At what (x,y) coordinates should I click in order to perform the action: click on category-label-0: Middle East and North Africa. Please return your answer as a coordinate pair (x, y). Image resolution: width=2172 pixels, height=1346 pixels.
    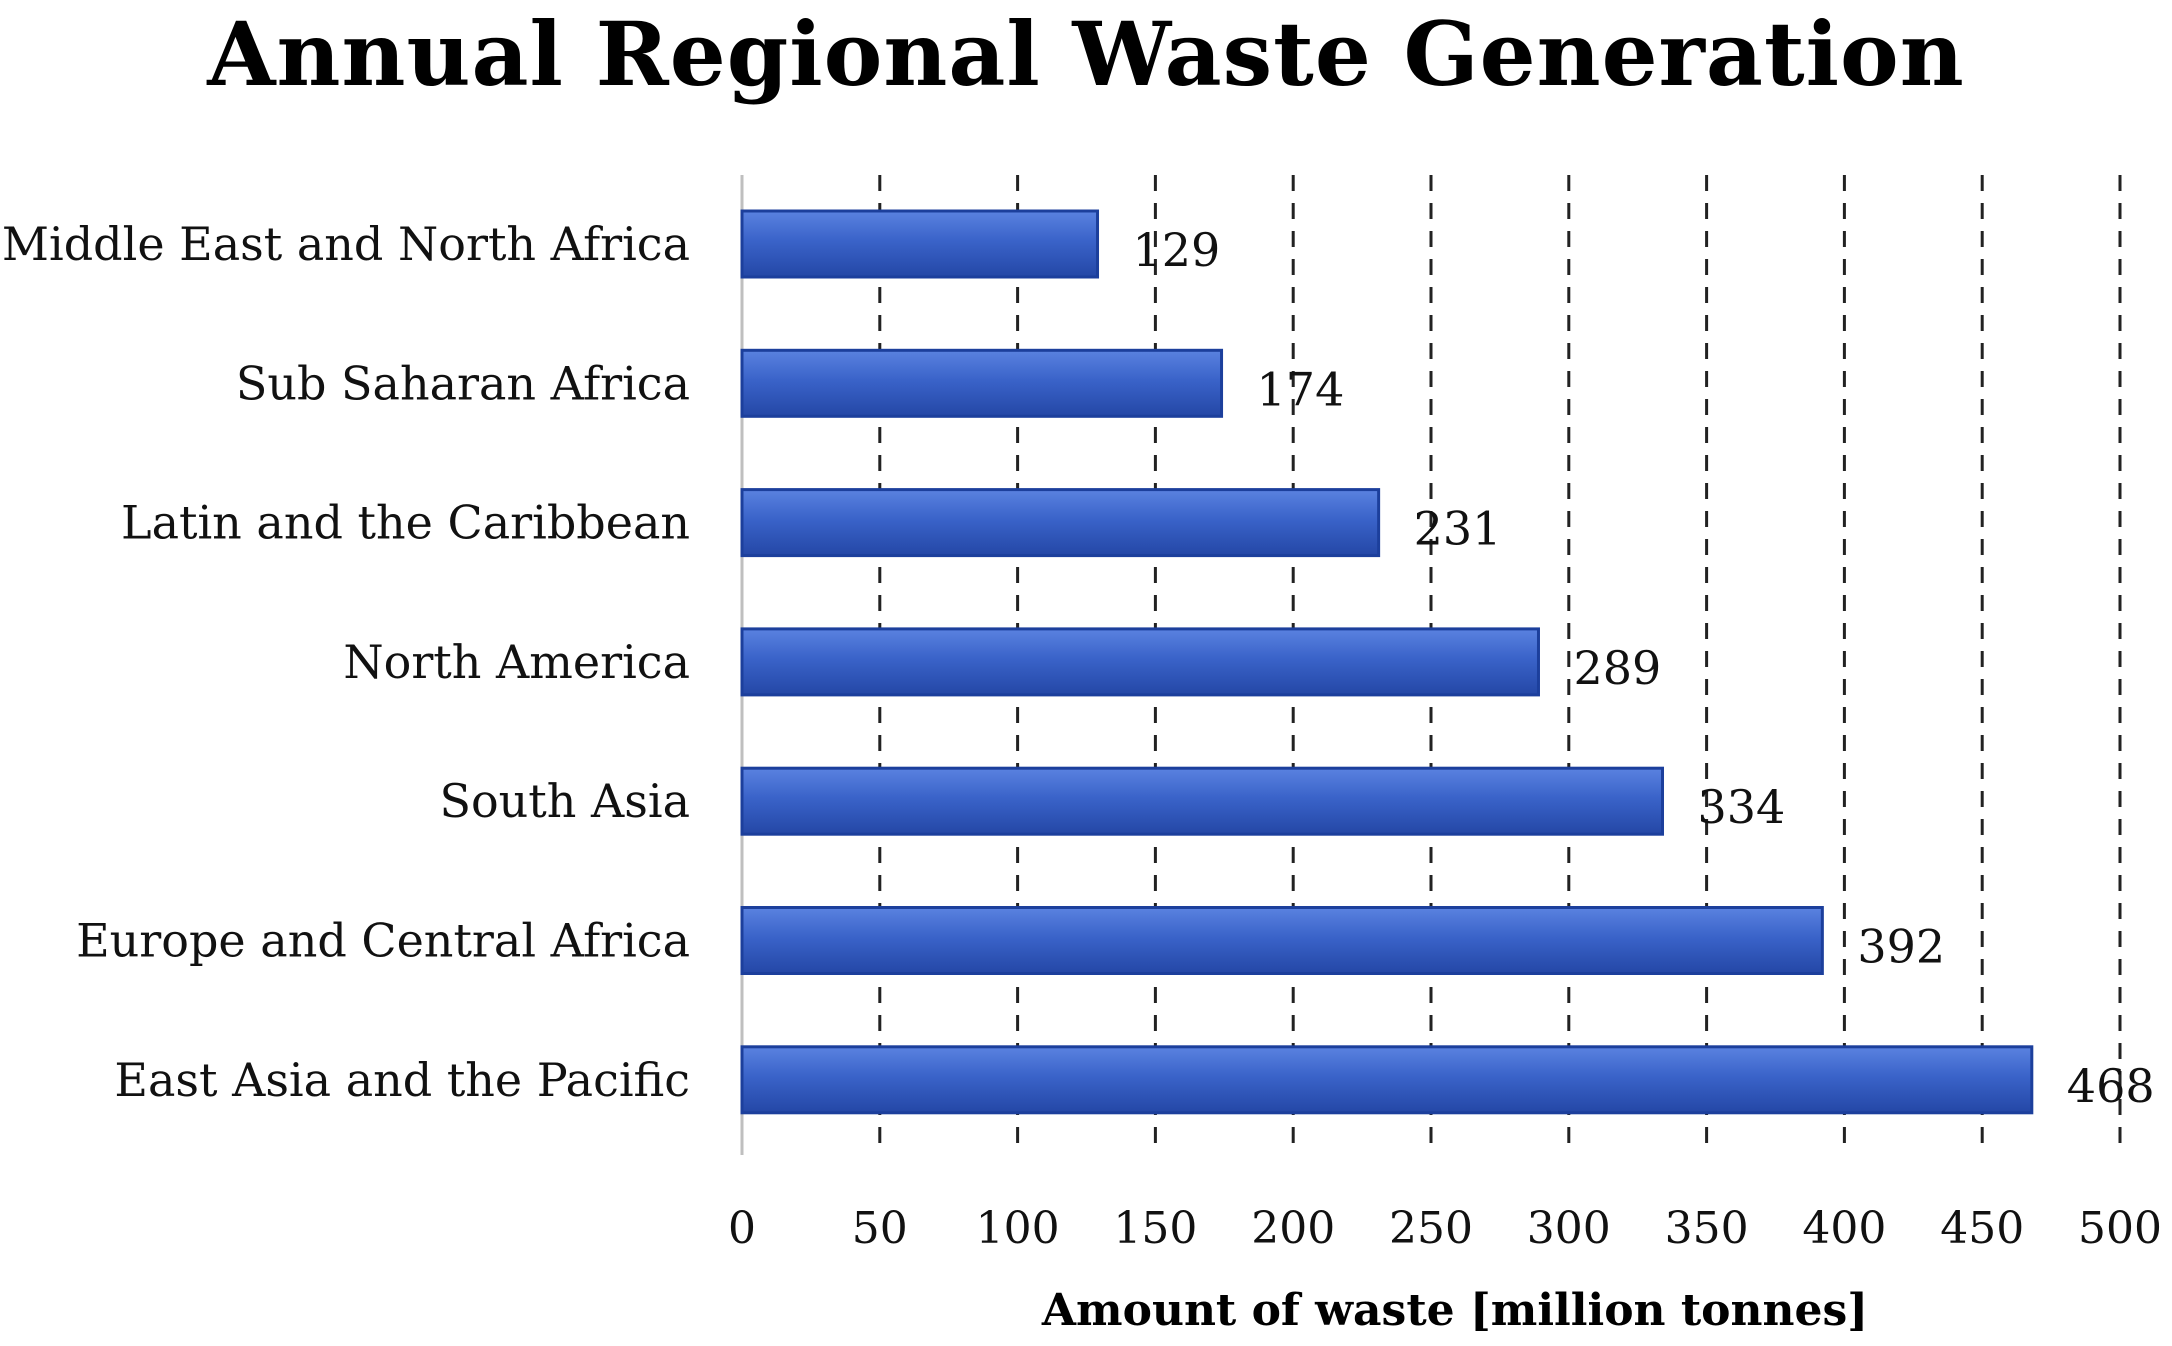
    Looking at the image, I should click on (346, 244).